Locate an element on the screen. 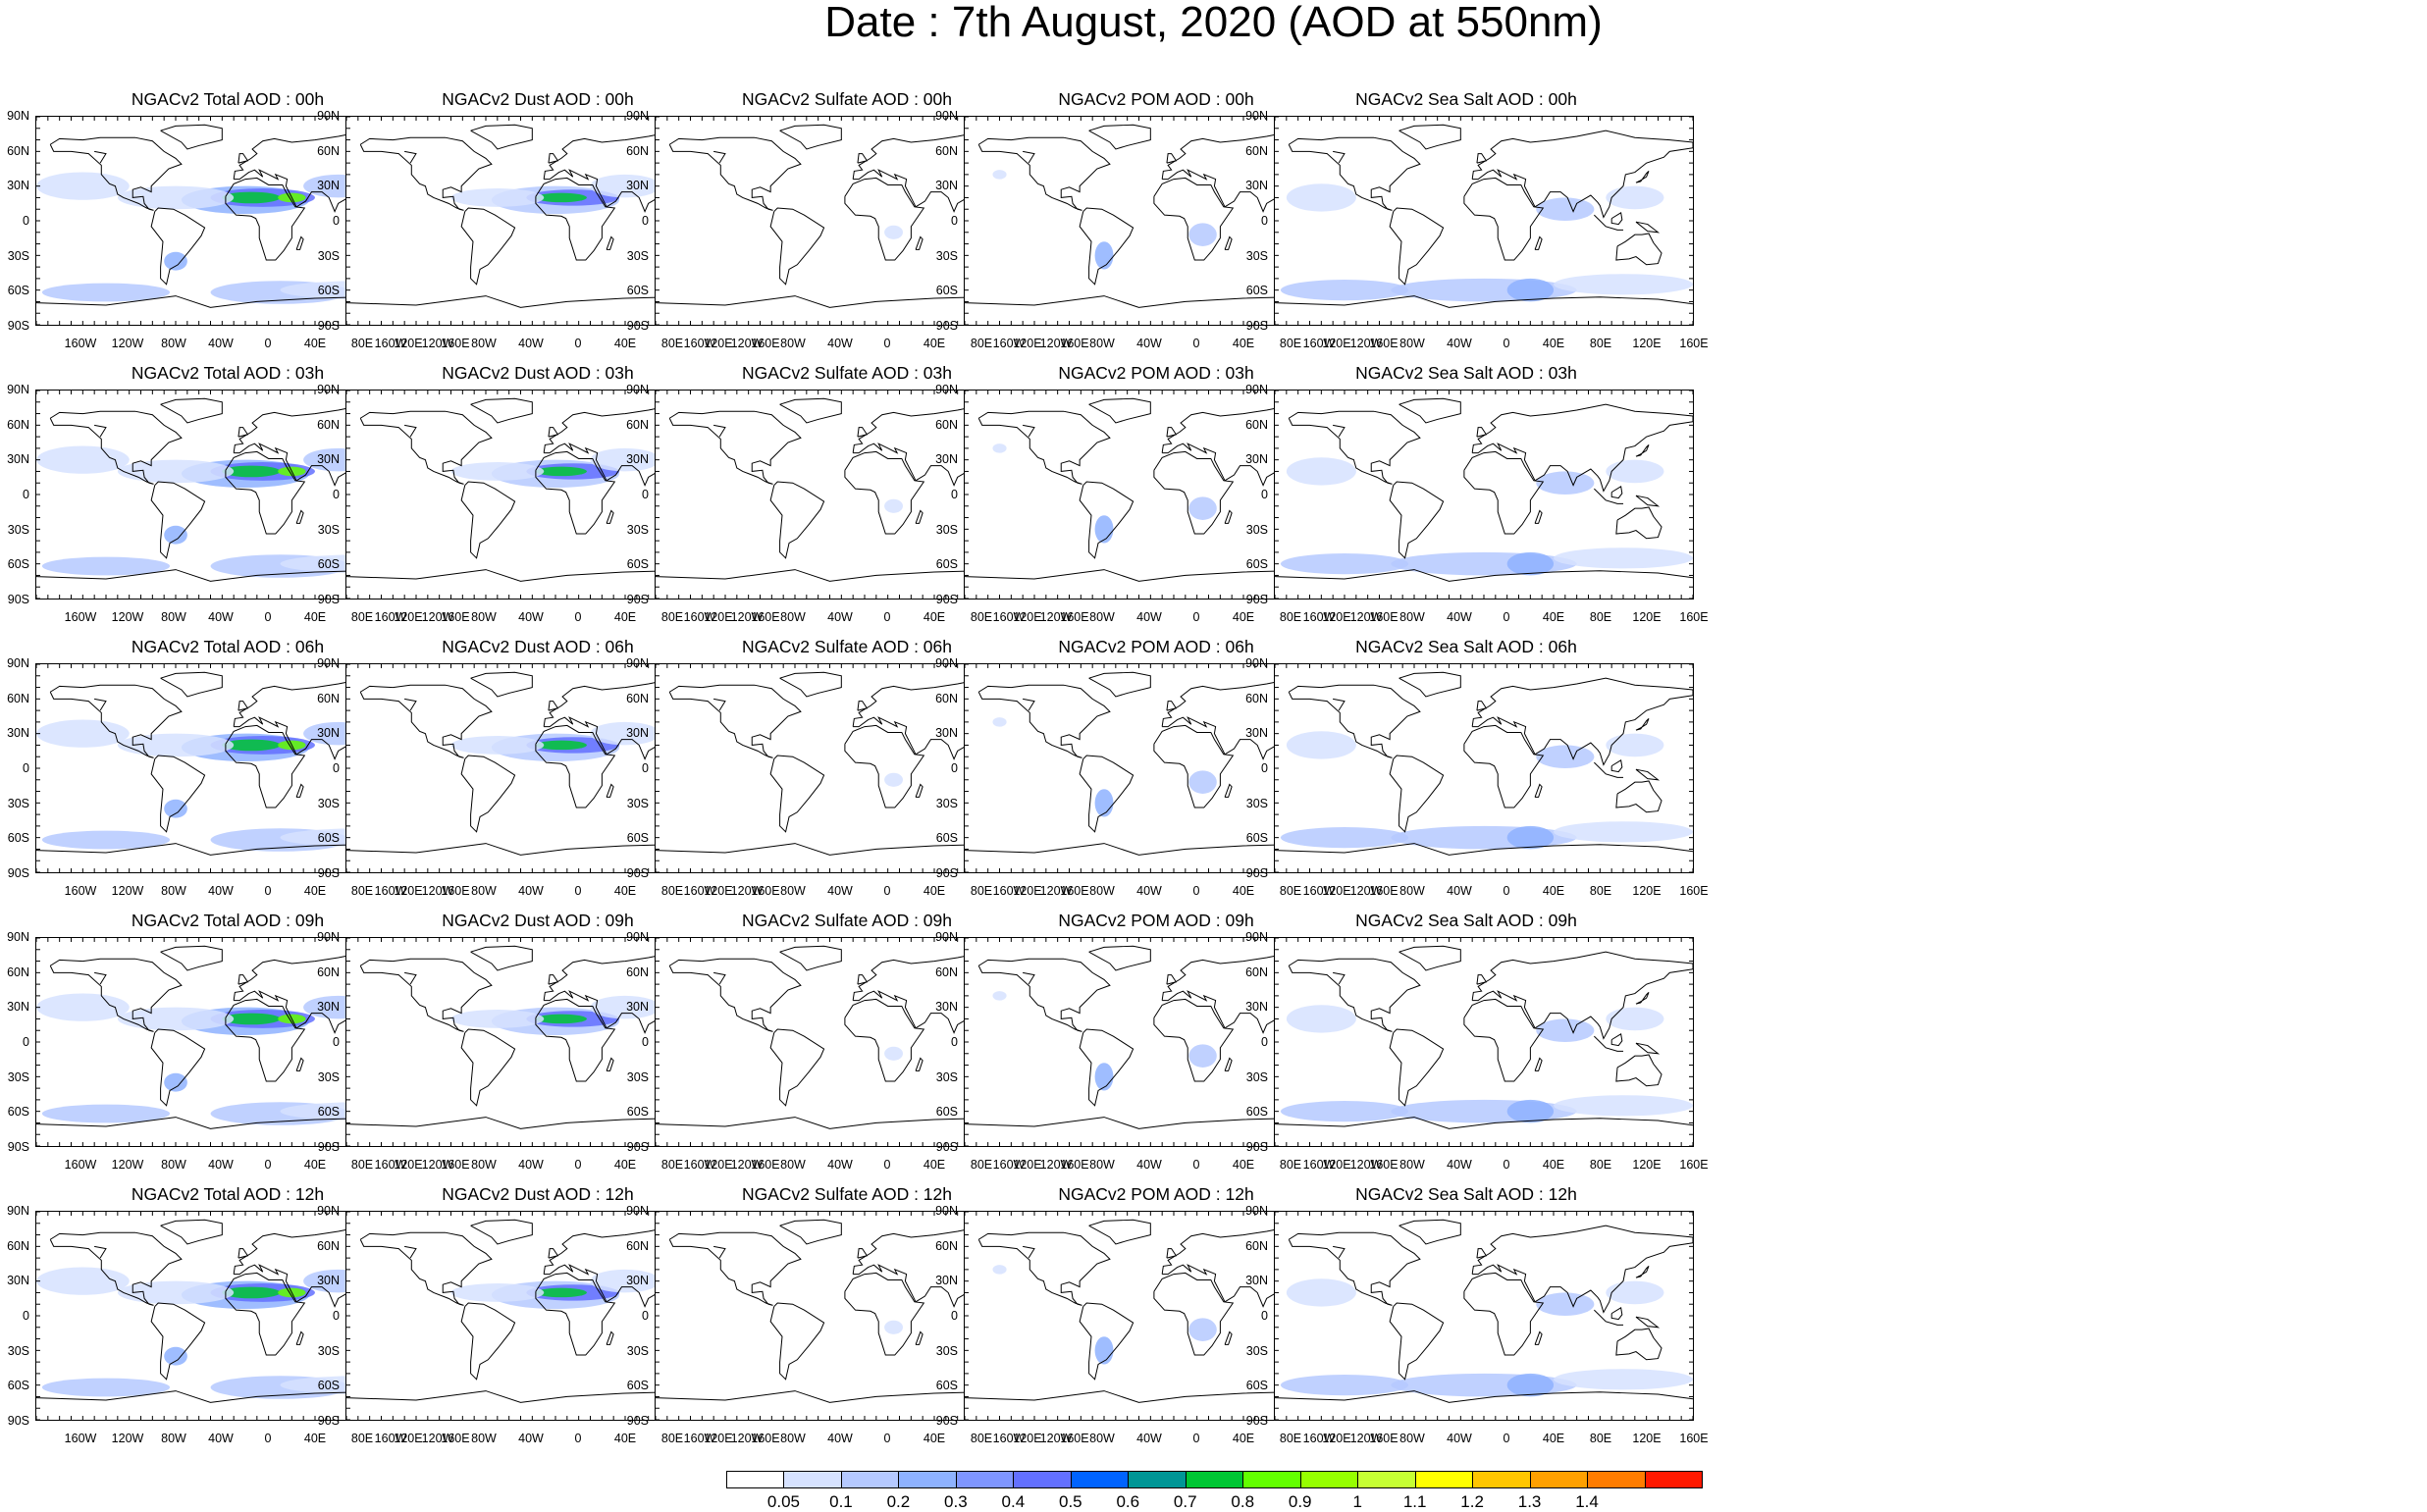 This screenshot has width=2427, height=1512. colorbar-tick-label: 1.1 is located at coordinates (1414, 1501).